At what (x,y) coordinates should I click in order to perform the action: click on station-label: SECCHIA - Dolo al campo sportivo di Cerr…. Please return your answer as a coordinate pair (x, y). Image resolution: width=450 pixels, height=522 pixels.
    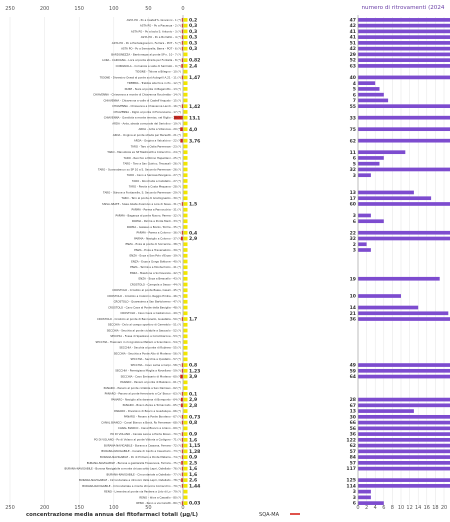
    Looking at the image, I should click on (144, 325).